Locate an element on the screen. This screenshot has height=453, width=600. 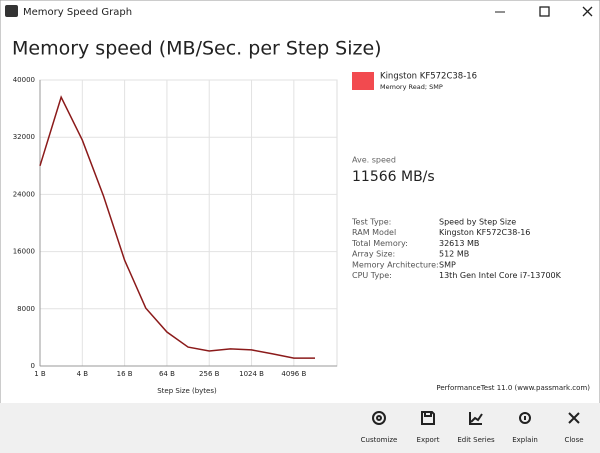
info-value: Speed by Step Size is located at coordinates (477, 222).